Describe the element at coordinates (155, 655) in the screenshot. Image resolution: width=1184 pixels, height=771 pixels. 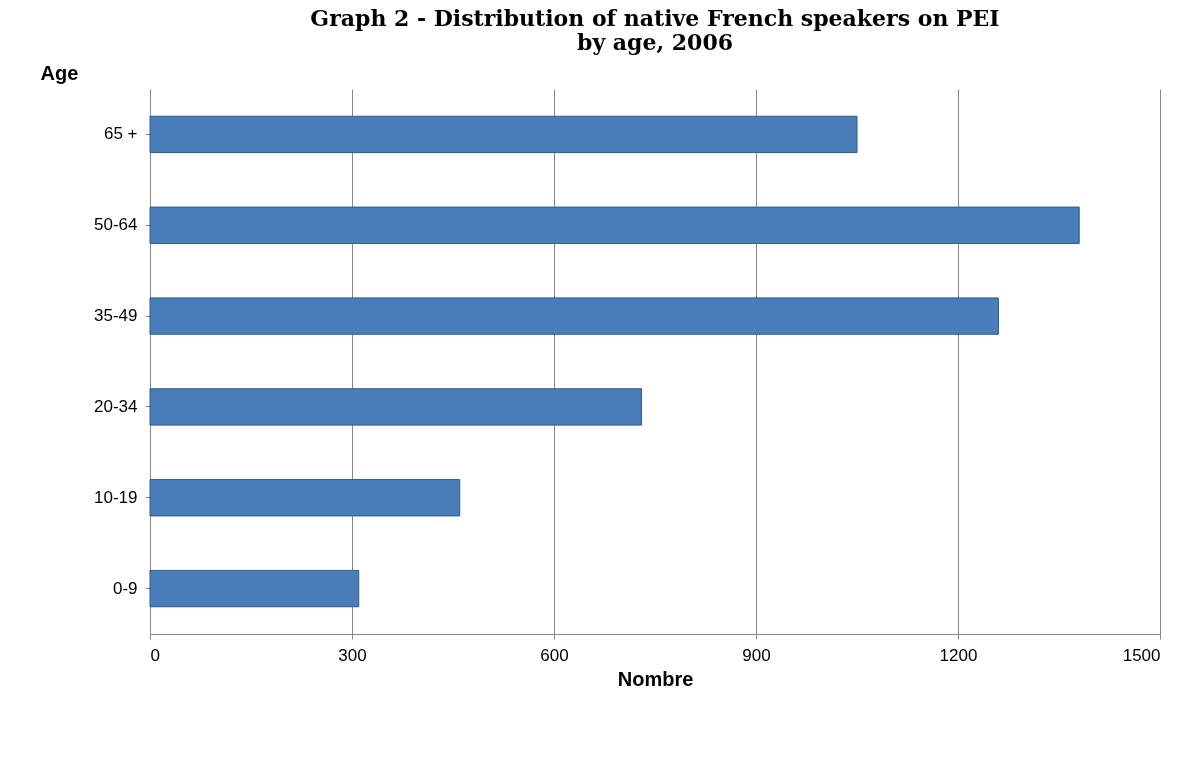
I see `x-tick-label: 0` at that location.